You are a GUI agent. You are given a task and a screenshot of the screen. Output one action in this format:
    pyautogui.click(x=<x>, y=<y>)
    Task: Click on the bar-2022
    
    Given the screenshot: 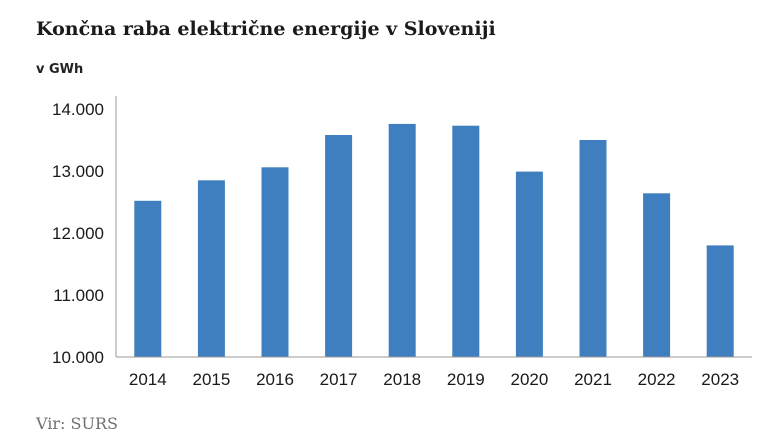 What is the action you would take?
    pyautogui.click(x=657, y=275)
    